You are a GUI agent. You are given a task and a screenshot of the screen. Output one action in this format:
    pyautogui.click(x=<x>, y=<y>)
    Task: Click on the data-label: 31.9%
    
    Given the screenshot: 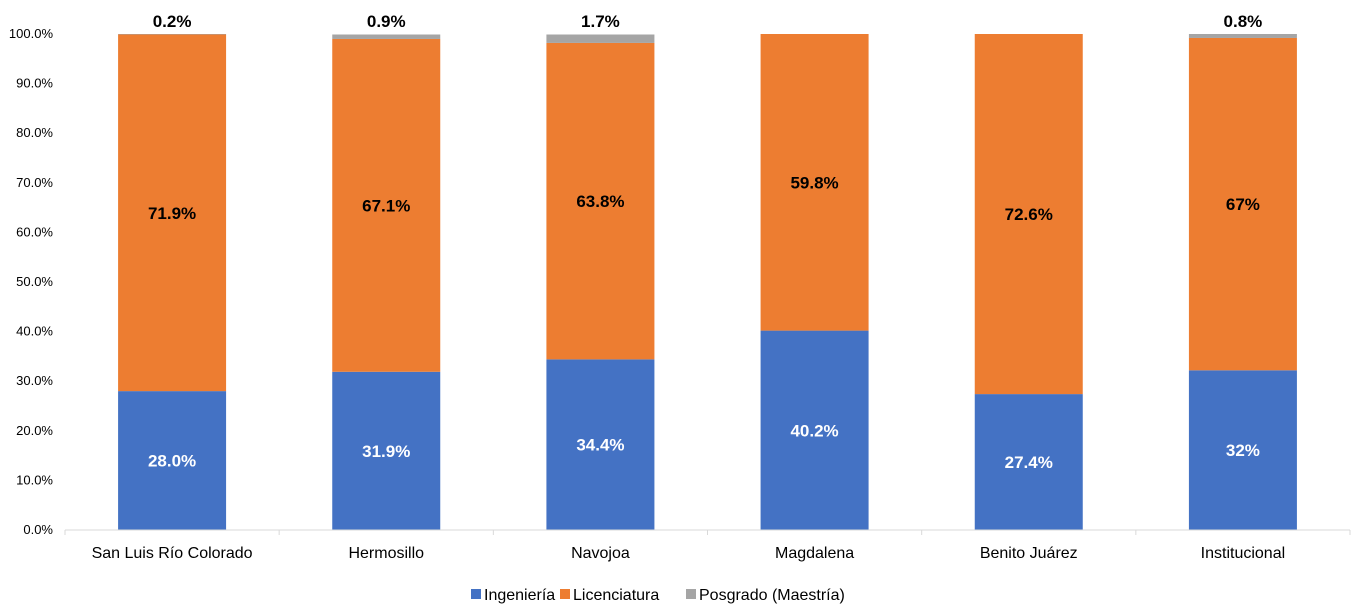 What is the action you would take?
    pyautogui.click(x=386, y=451)
    